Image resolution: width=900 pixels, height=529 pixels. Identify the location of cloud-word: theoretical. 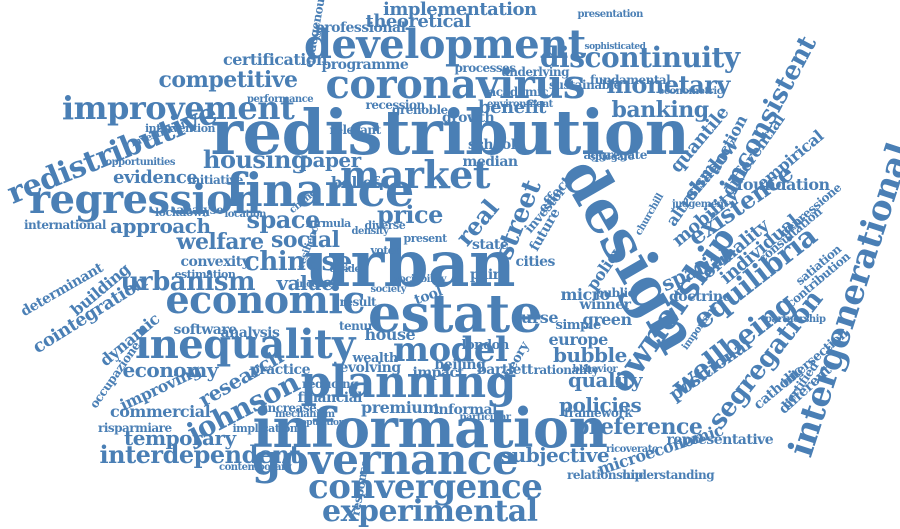
(418, 21).